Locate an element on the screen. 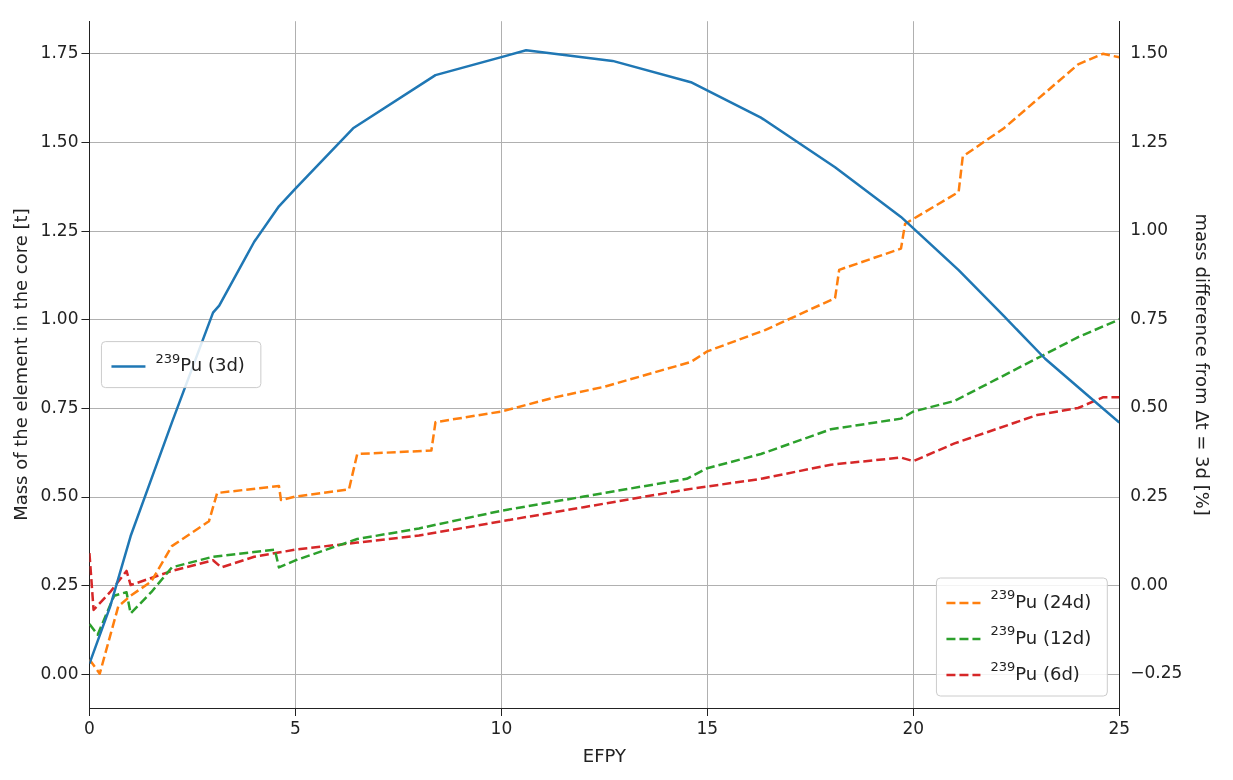 Image resolution: width=1233 pixels, height=780 pixels. x-tick-label: 10 is located at coordinates (501, 727).